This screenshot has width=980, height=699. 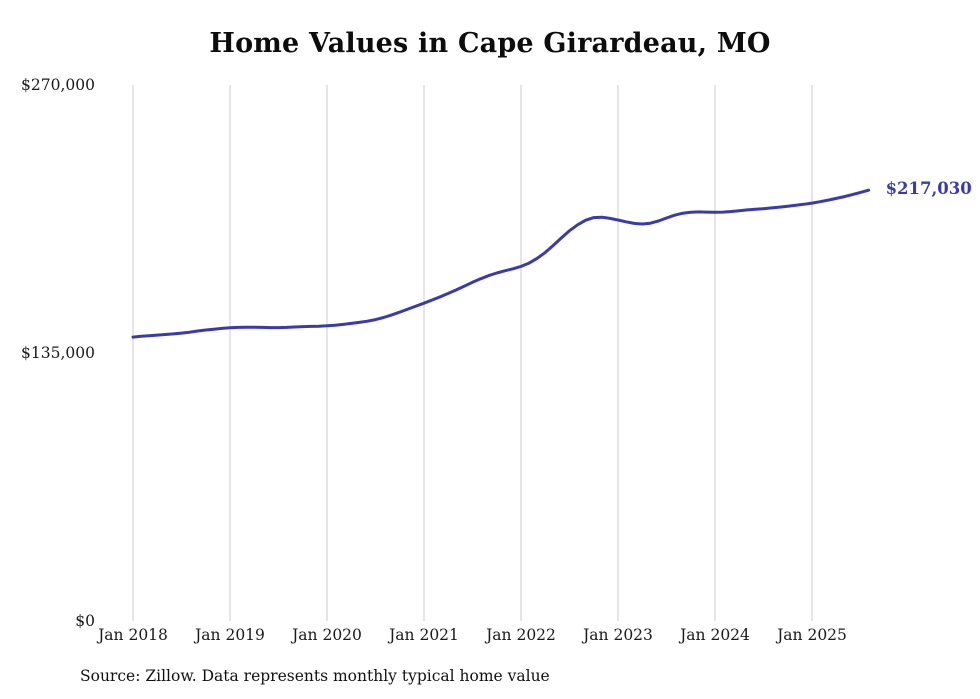 I want to click on latest-value-label: $217,030, so click(x=929, y=188).